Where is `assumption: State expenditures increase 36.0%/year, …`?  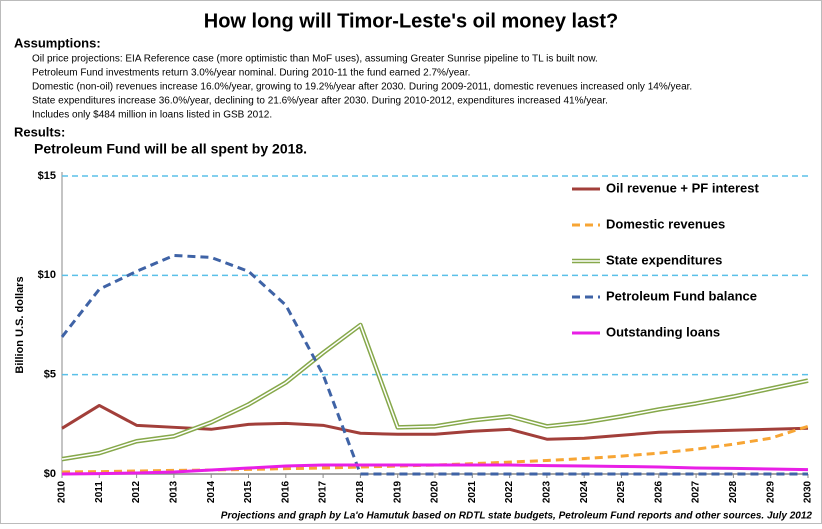 assumption: State expenditures increase 36.0%/year, … is located at coordinates (320, 101).